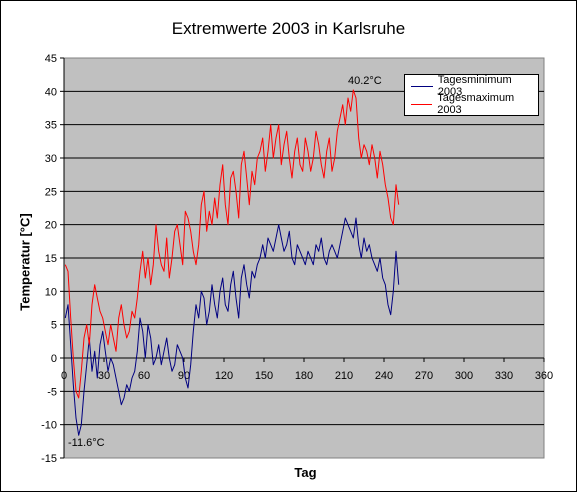 This screenshot has height=492, width=577. I want to click on x-tick-label: 0, so click(64, 376).